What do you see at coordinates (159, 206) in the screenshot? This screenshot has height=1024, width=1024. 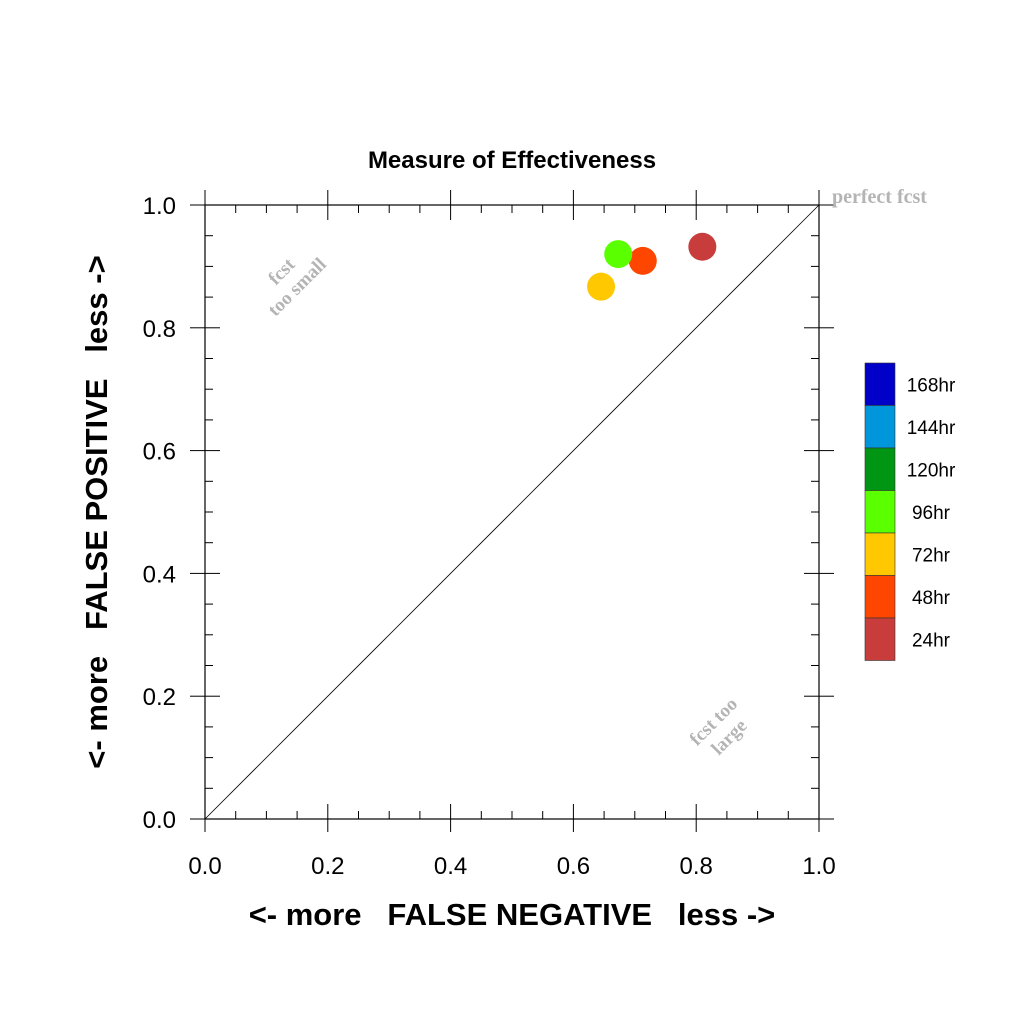 I see `y-tick-label: 1.0` at bounding box center [159, 206].